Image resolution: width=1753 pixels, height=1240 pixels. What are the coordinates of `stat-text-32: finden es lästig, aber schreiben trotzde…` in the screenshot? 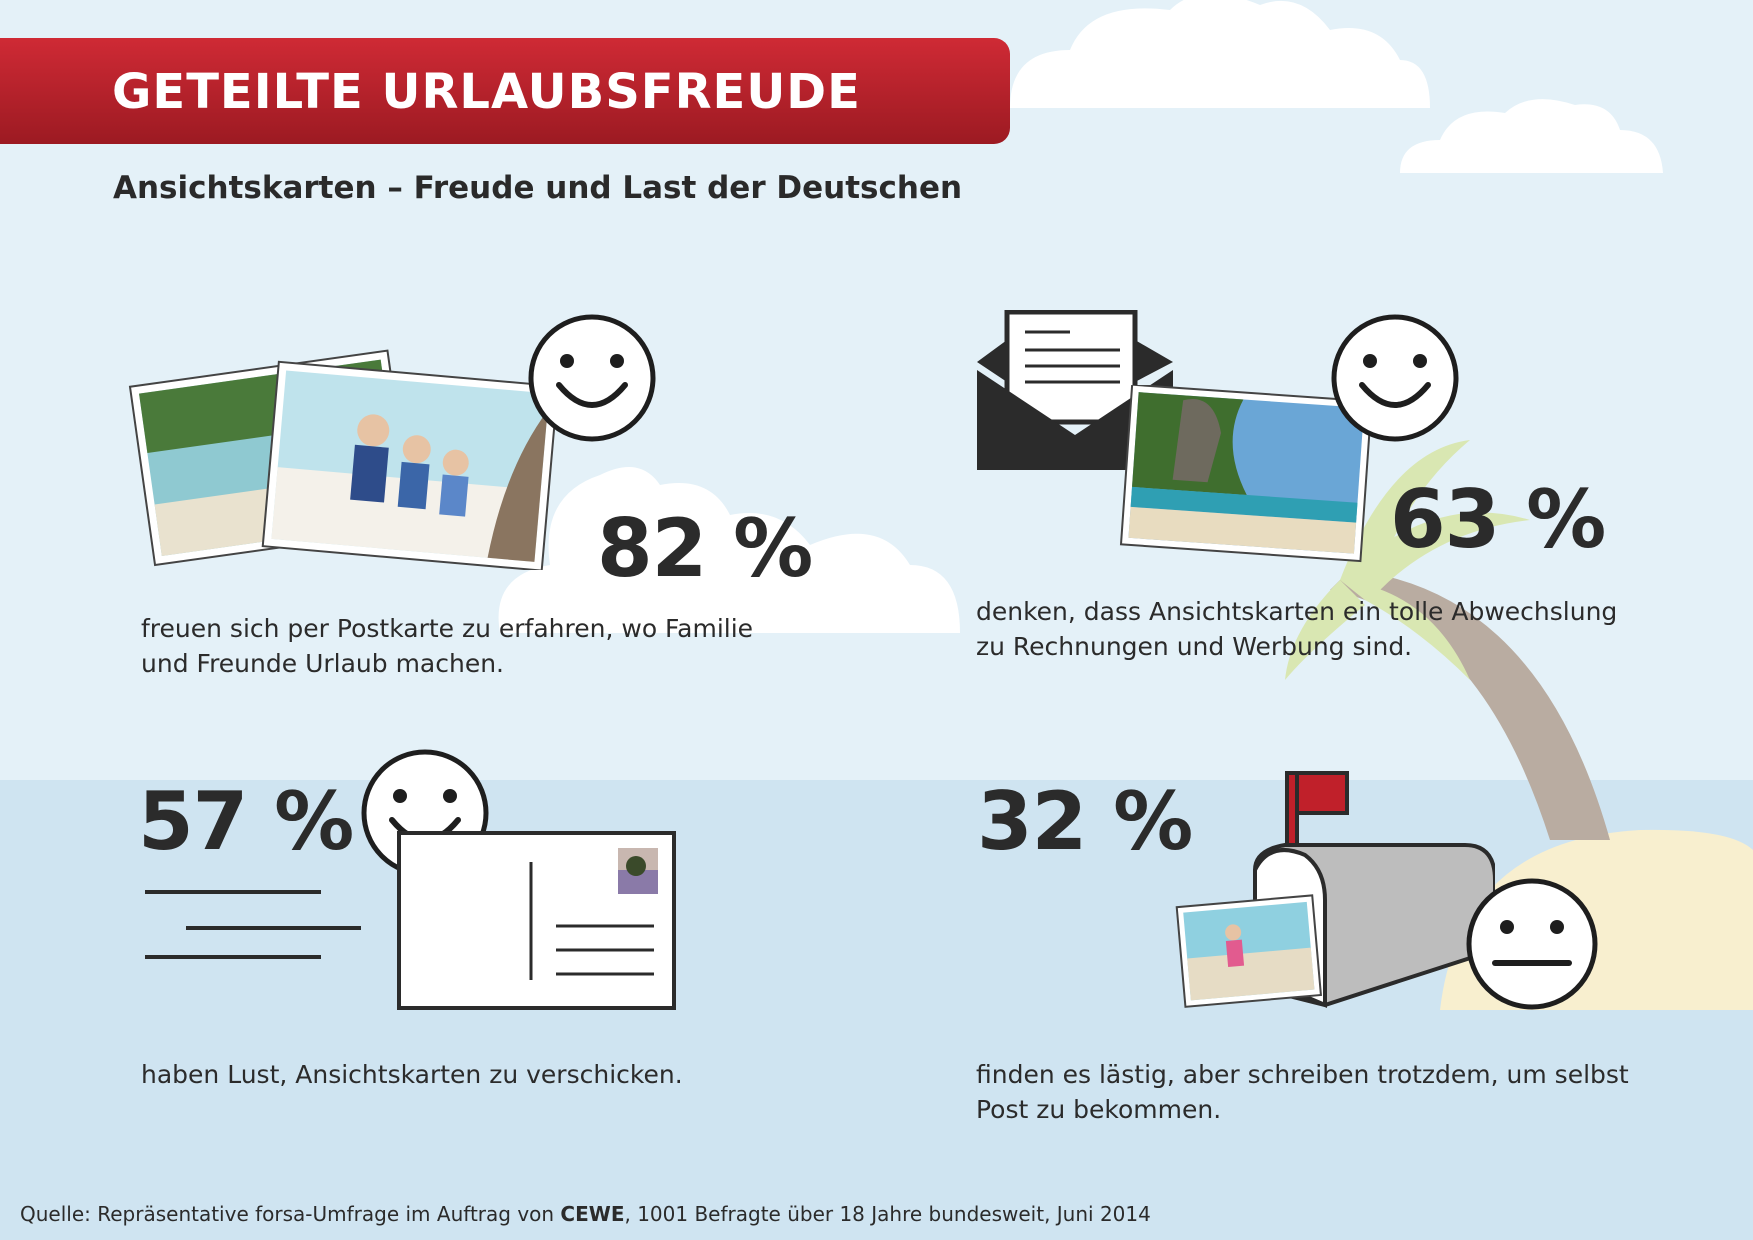 It's located at (1302, 1092).